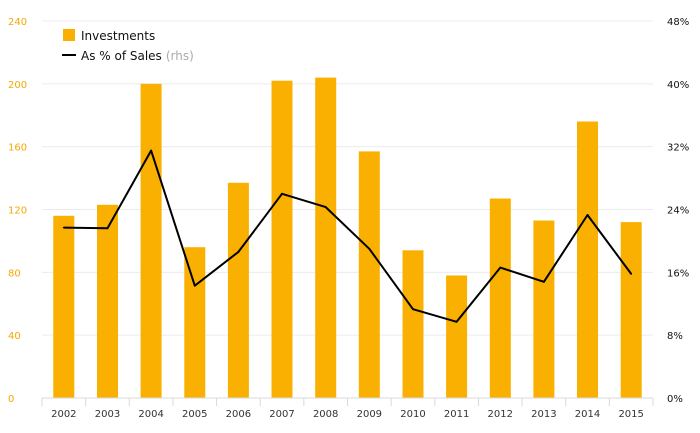  What do you see at coordinates (544, 281) in the screenshot?
I see `sales-pct-point-2013` at bounding box center [544, 281].